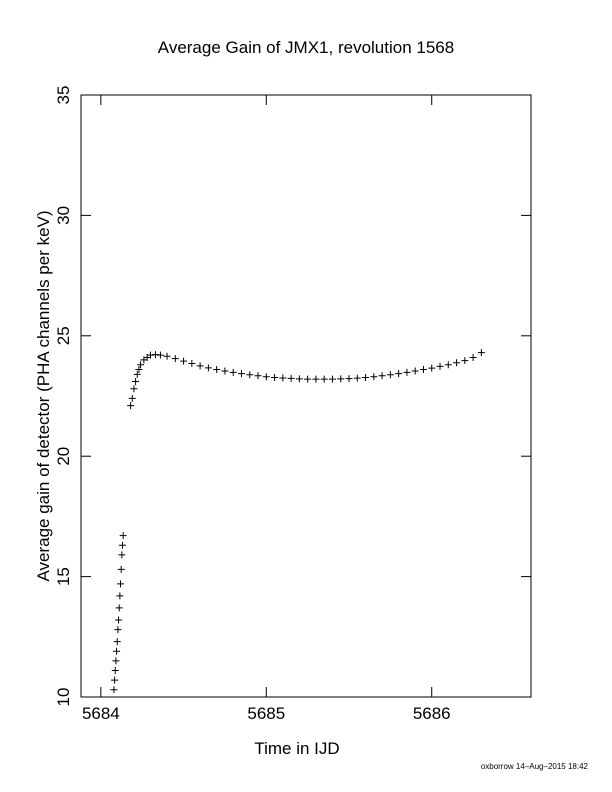  Describe the element at coordinates (63, 576) in the screenshot. I see `y-tick-label: 15` at that location.